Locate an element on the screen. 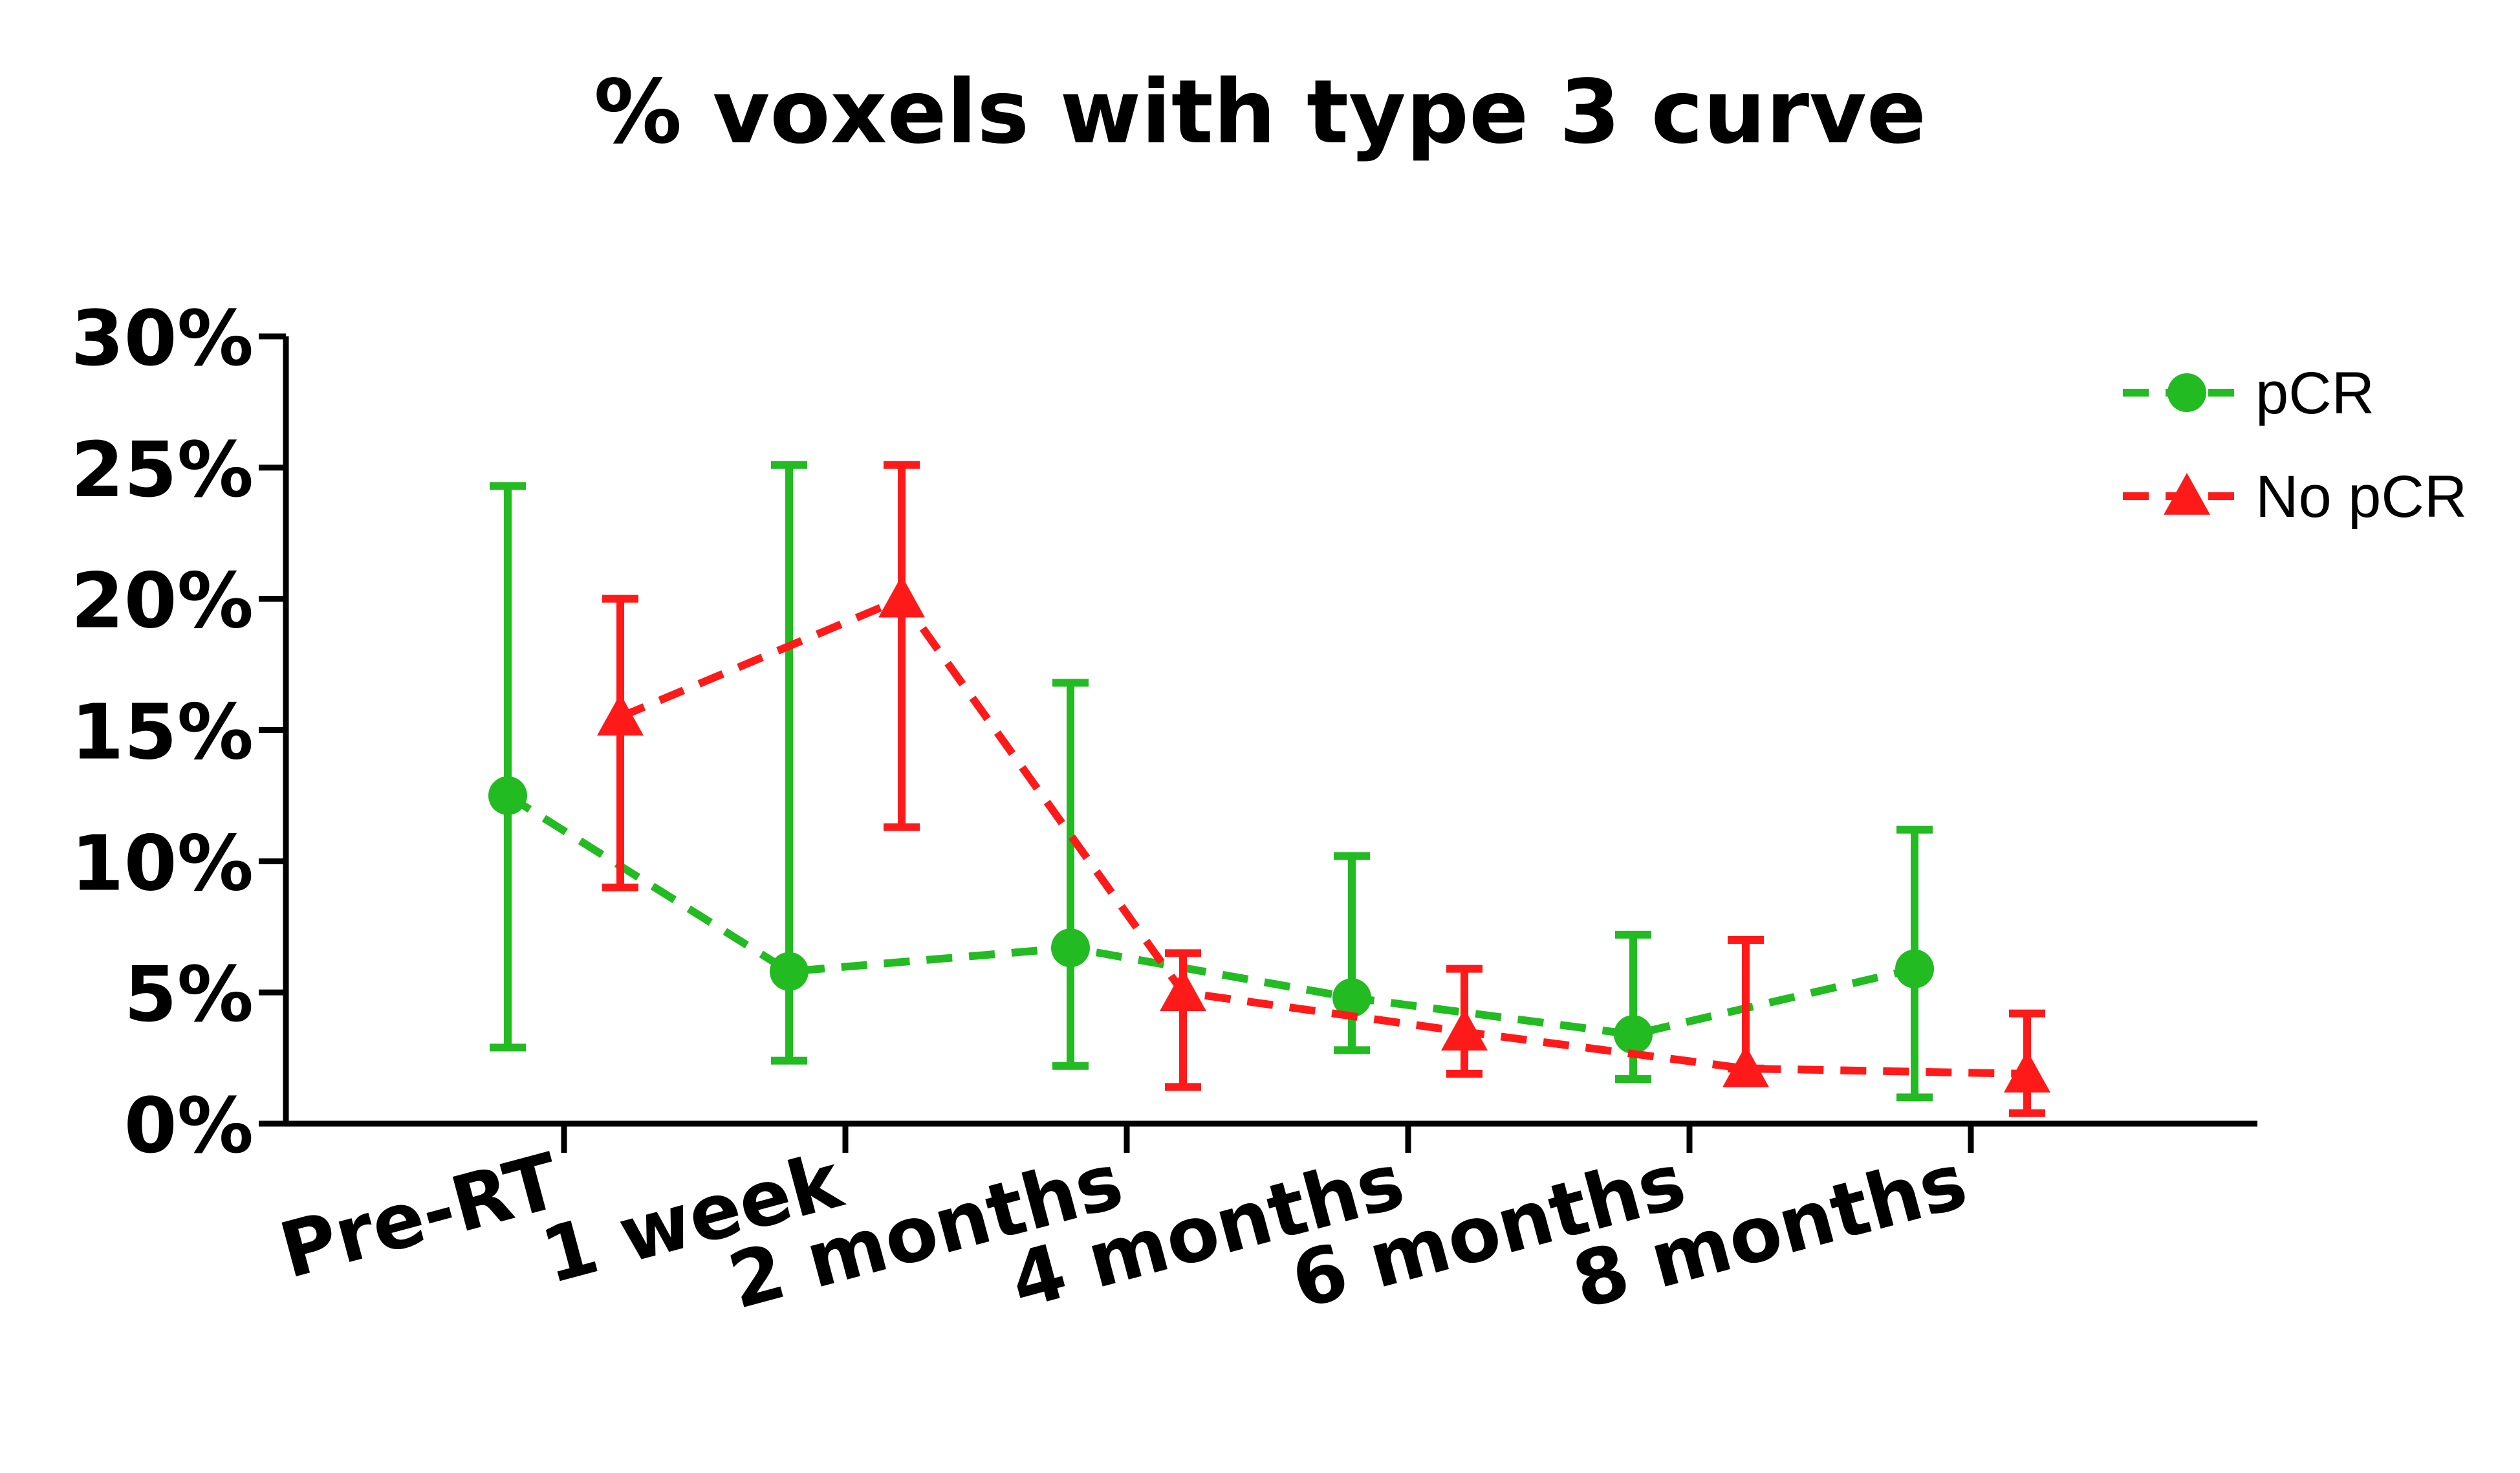  y-tick-label: 15% is located at coordinates (162, 732).